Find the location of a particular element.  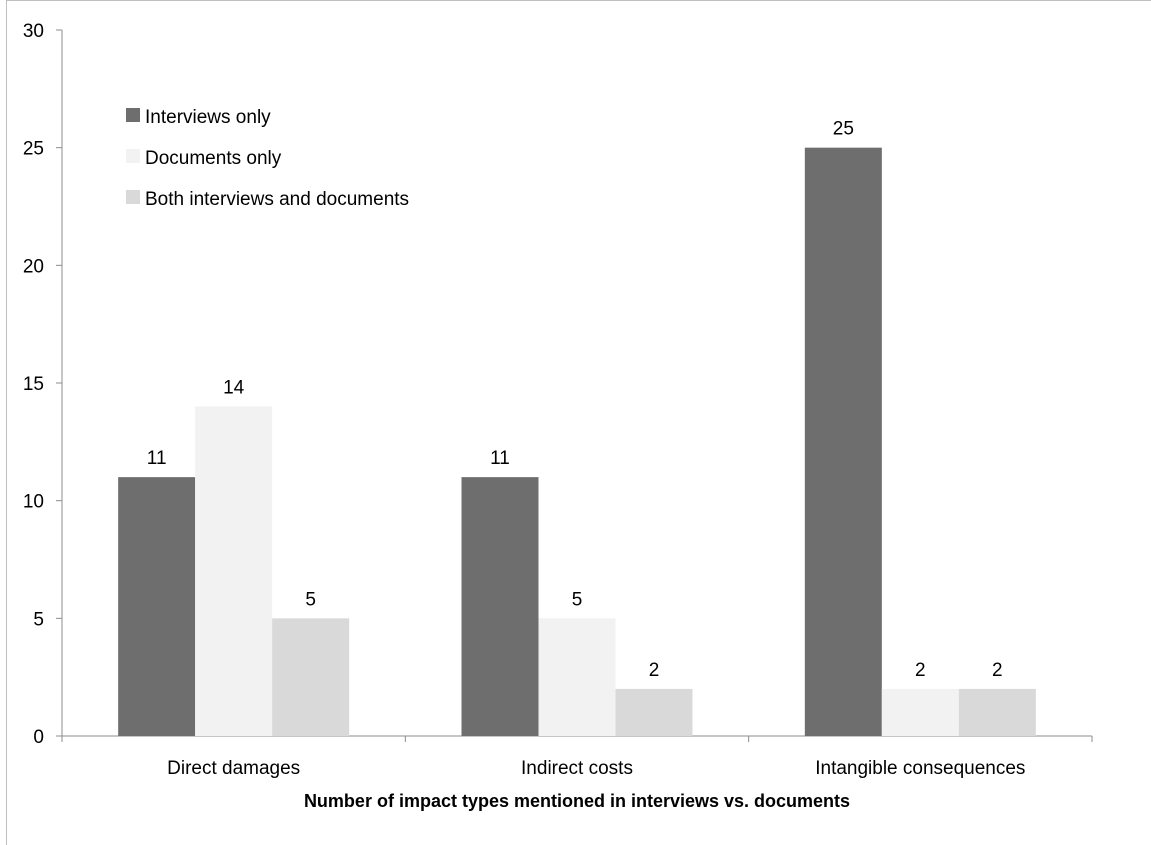

x-tick-label: Indirect costs is located at coordinates (577, 768).